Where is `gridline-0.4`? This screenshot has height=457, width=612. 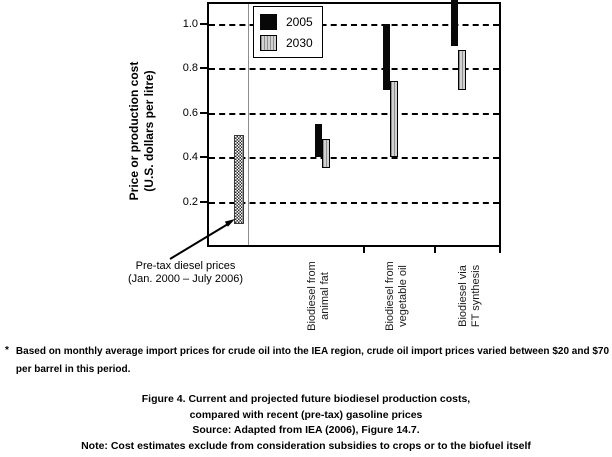 gridline-0.4 is located at coordinates (354, 158).